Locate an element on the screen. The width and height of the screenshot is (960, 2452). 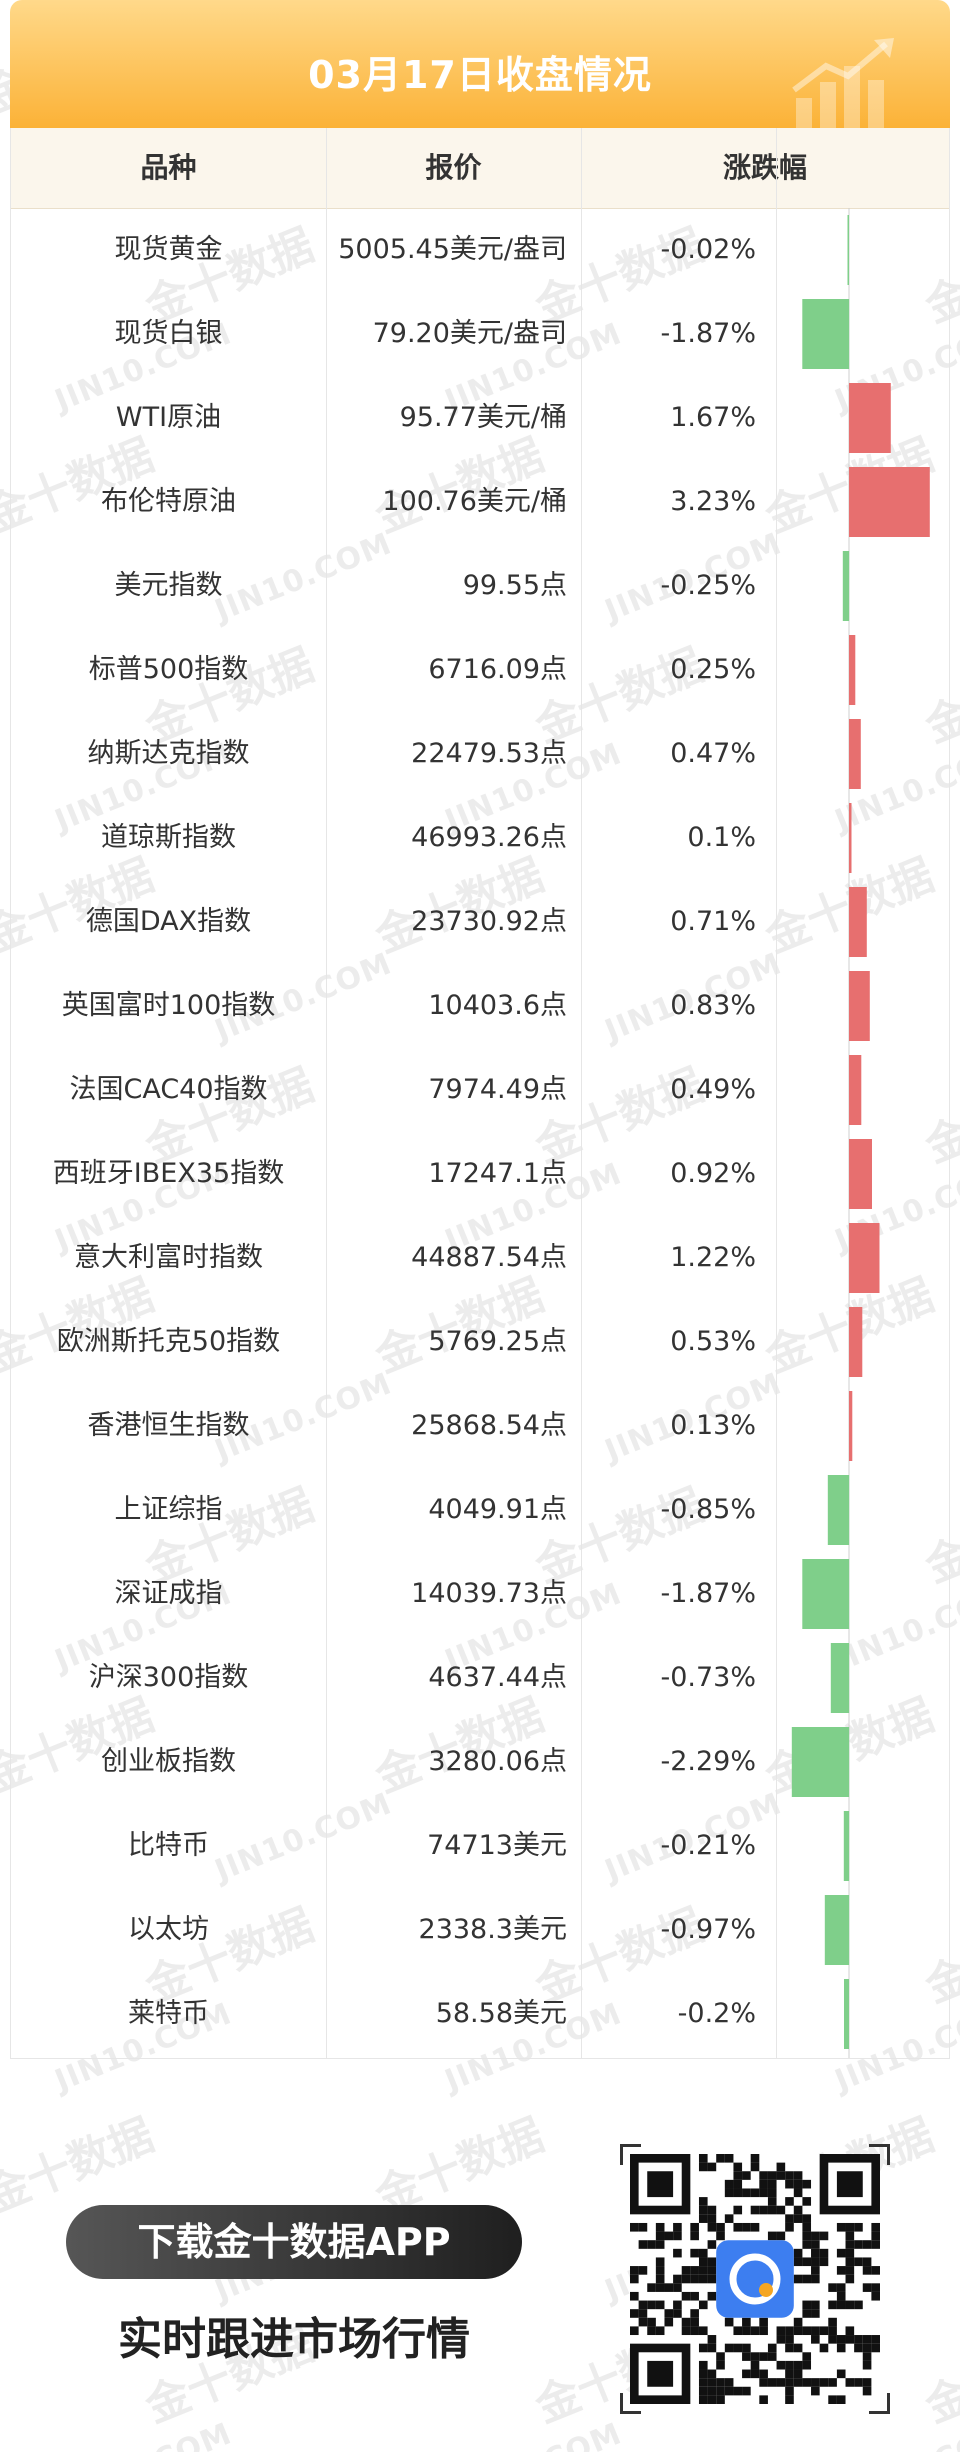
title-bar: 03月17日收盘情况 is located at coordinates (480, 64).